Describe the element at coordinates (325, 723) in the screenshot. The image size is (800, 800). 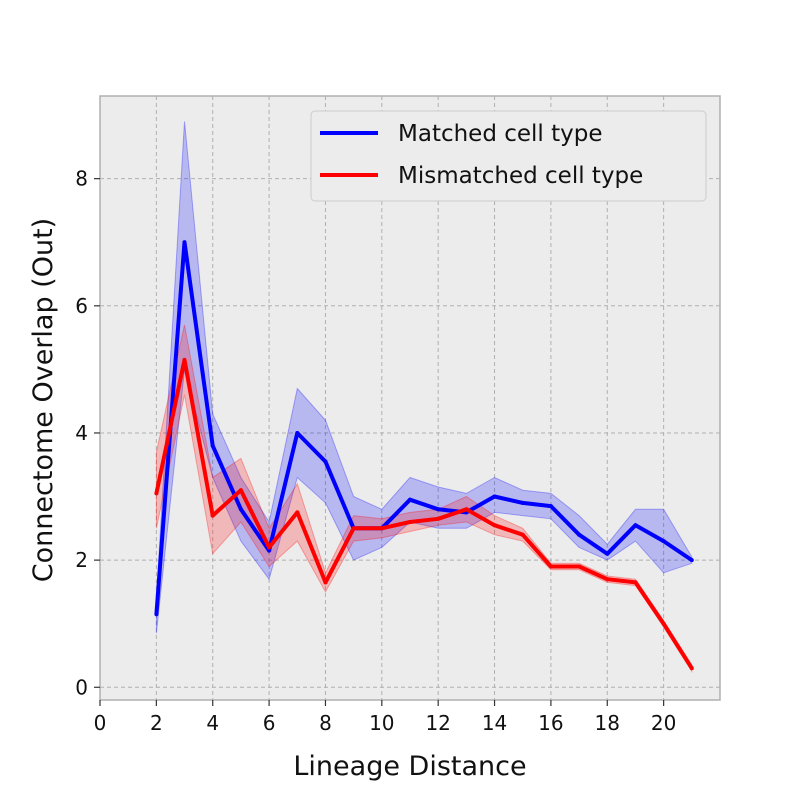
I see `x-tick-label: 8` at that location.